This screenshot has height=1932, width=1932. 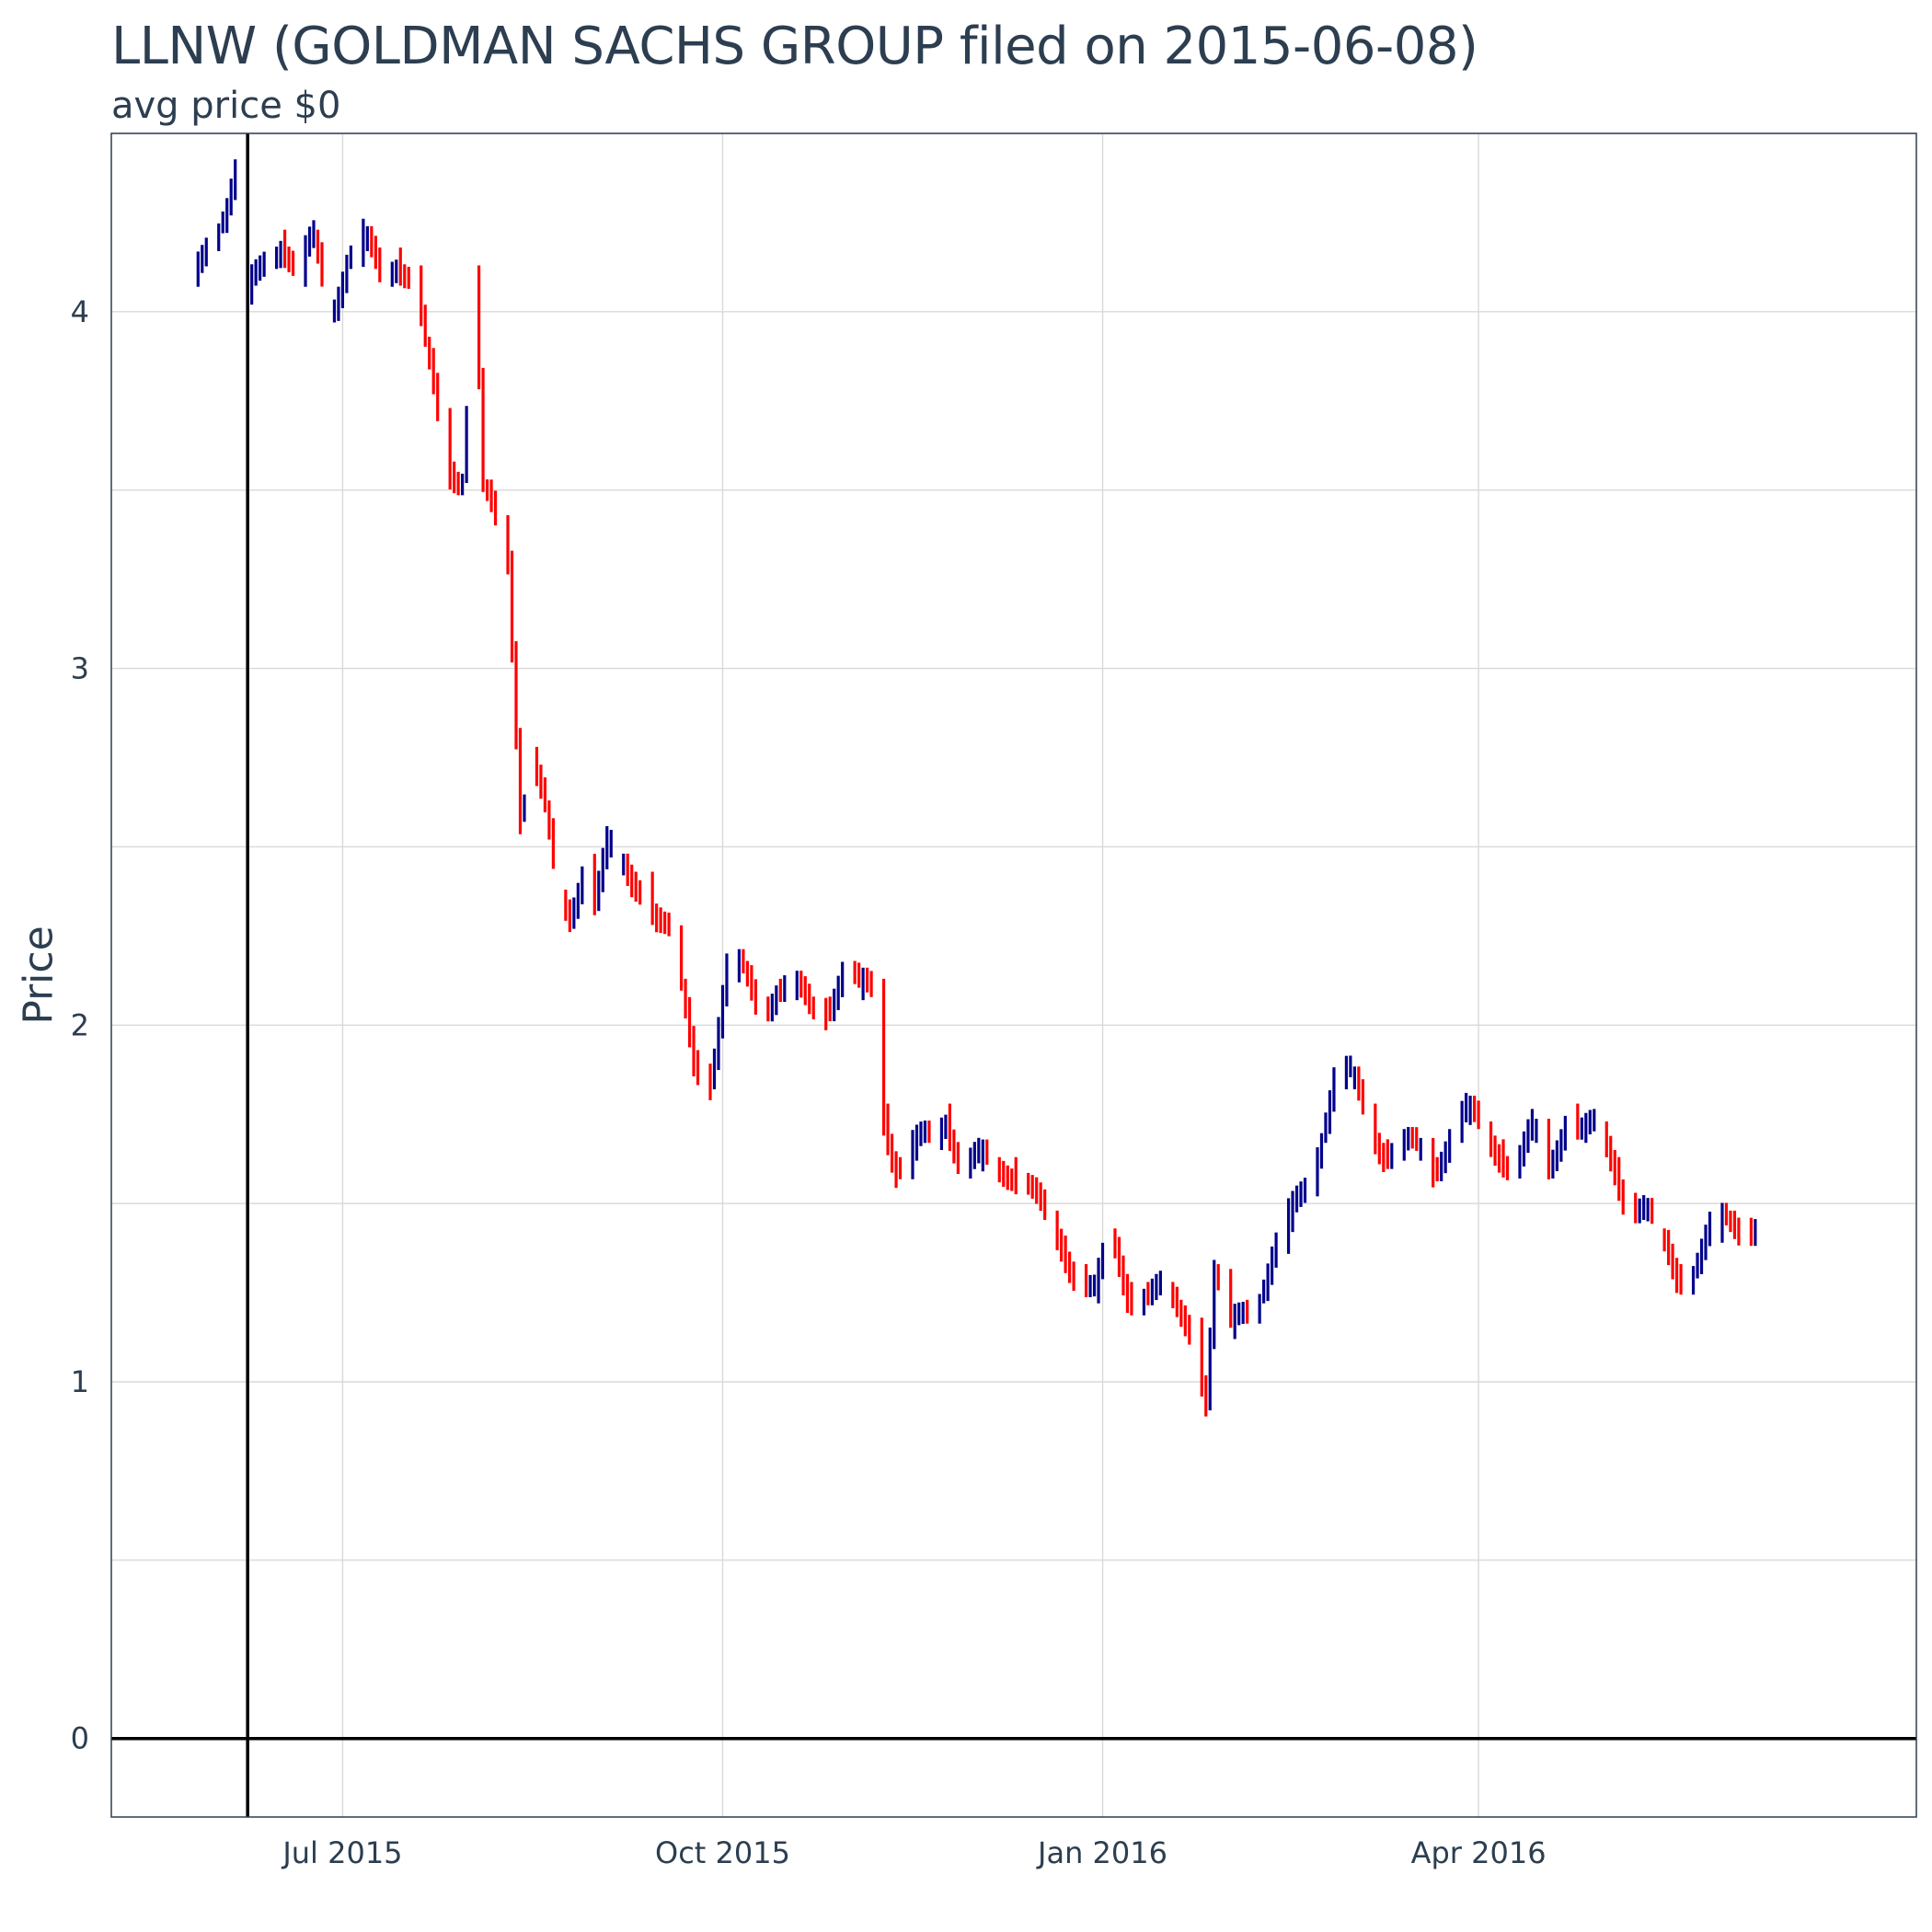 I want to click on y-tick-label: 2, so click(x=80, y=1024).